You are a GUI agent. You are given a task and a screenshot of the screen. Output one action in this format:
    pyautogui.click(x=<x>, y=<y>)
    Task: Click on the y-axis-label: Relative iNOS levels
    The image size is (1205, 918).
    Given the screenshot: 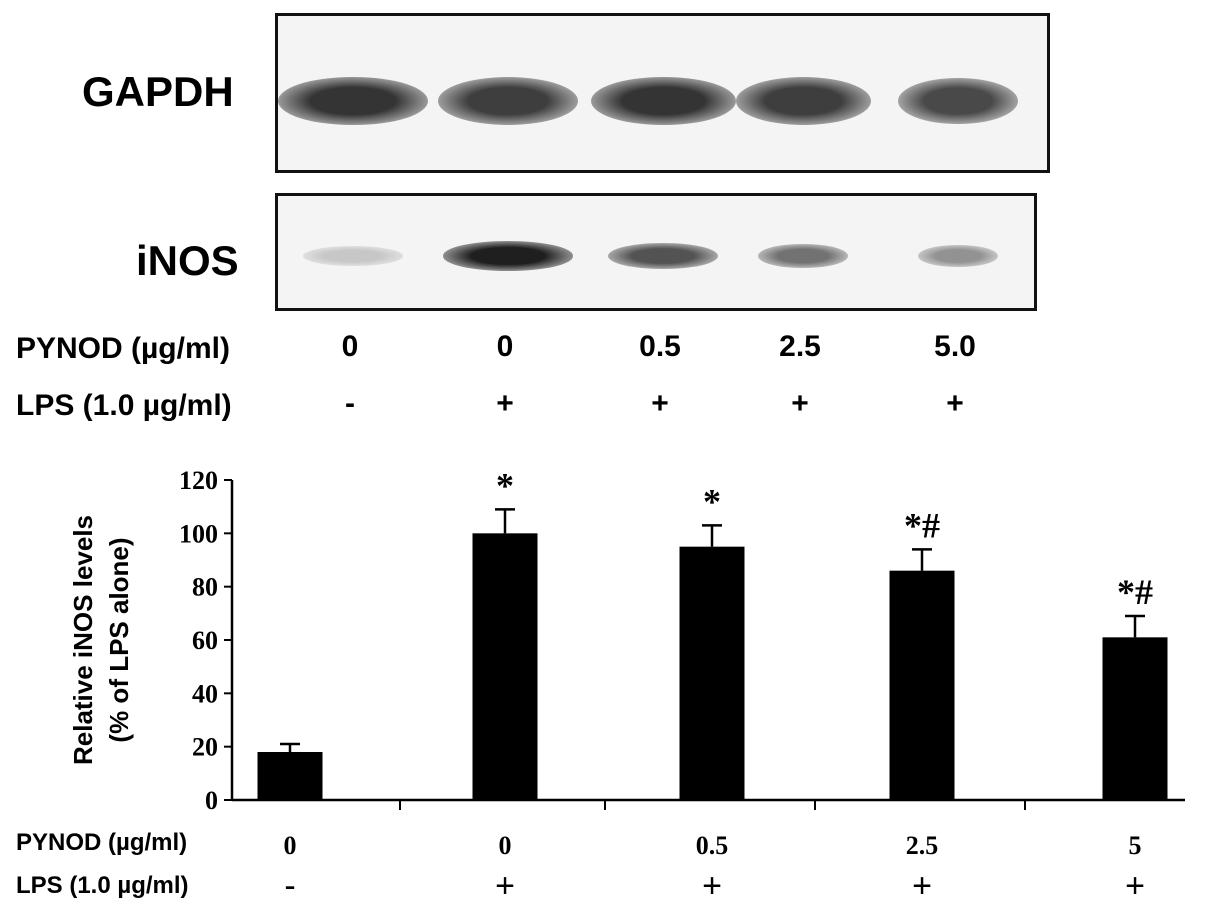 What is the action you would take?
    pyautogui.click(x=83, y=640)
    